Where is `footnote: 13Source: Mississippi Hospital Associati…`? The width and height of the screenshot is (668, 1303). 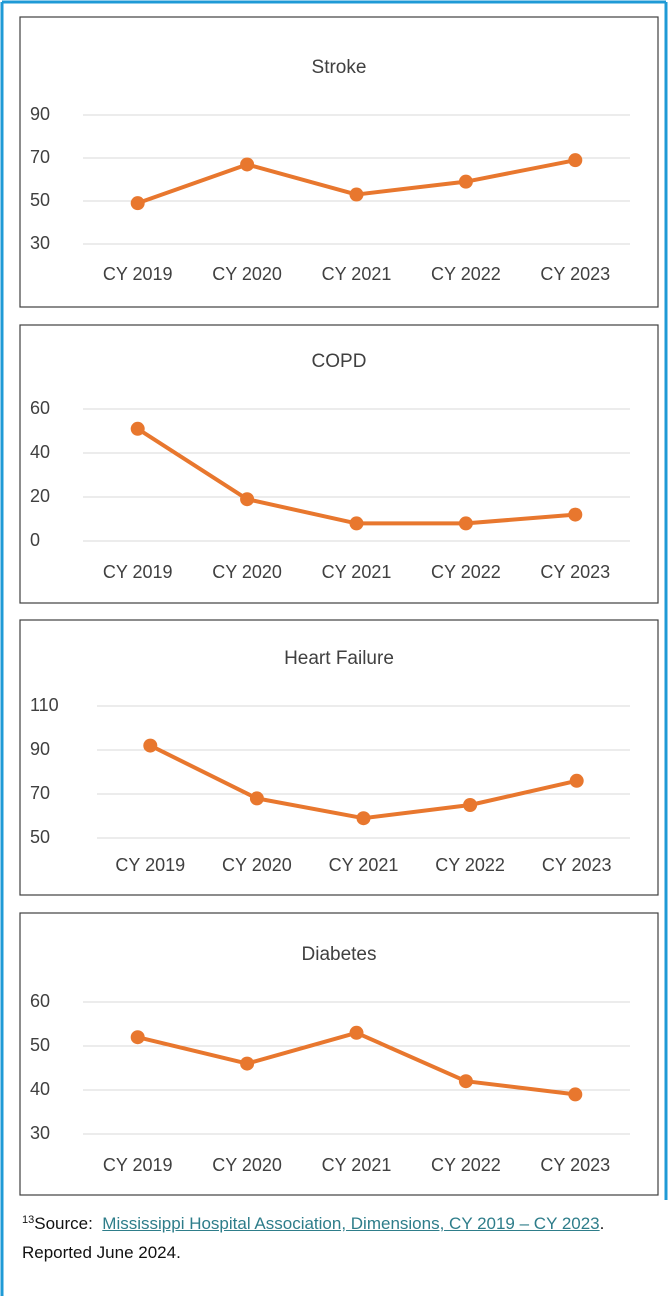
footnote: 13Source: Mississippi Hospital Associati… is located at coordinates (332, 1236).